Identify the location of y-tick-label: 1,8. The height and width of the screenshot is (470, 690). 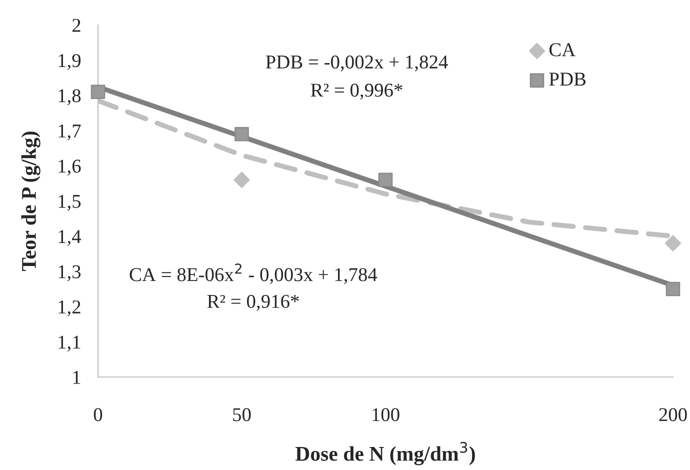
(69, 97).